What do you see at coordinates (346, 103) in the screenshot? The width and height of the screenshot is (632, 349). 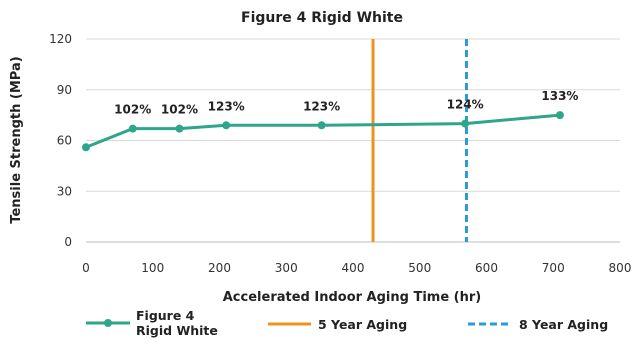 I see `data-labels: 102% 102% 123% 123% 124% 133%` at bounding box center [346, 103].